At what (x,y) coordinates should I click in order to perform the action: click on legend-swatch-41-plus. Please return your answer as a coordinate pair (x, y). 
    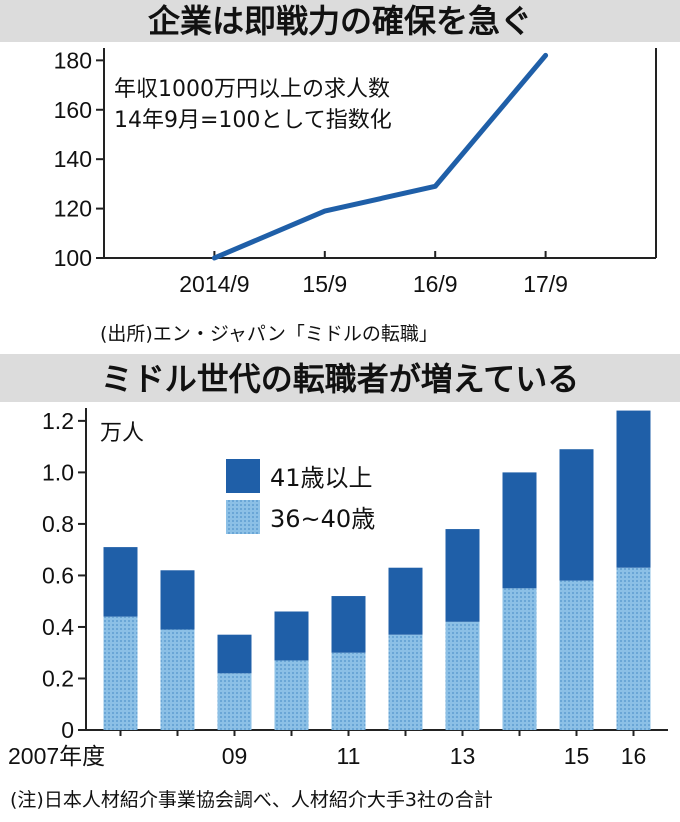
    Looking at the image, I should click on (243, 476).